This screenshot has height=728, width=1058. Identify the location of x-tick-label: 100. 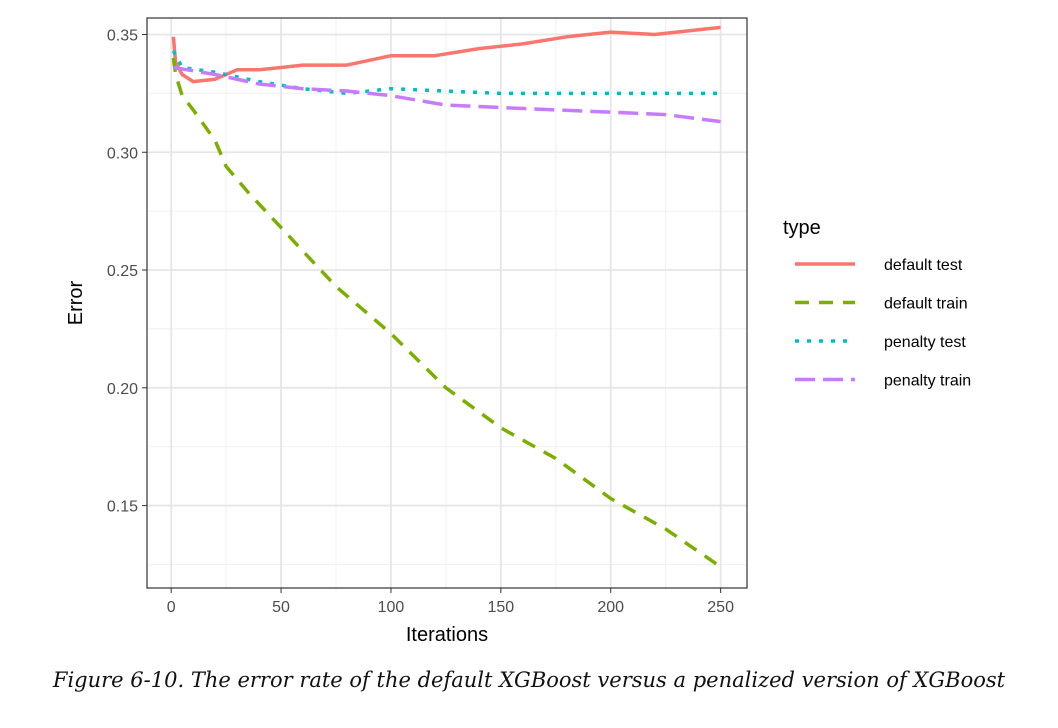
(391, 607).